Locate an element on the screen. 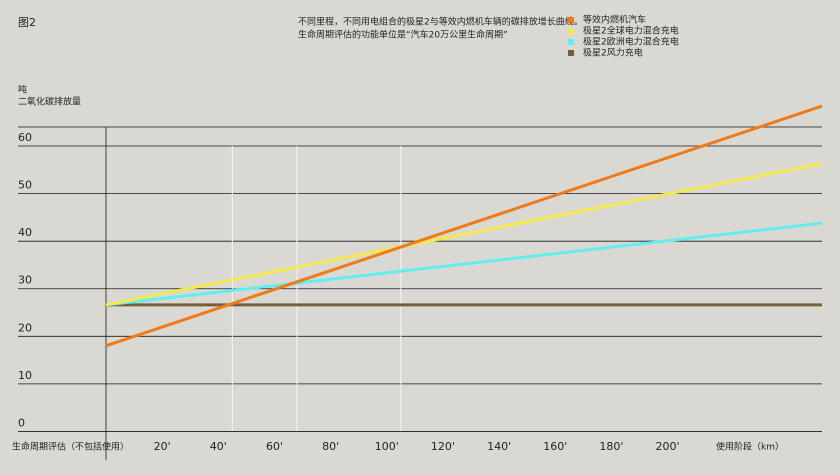 This screenshot has width=840, height=475. subtitle: 不同里程，不同用电组合的极星2与等效内燃机车辆的碳排放增长曲线。 is located at coordinates (440, 22).